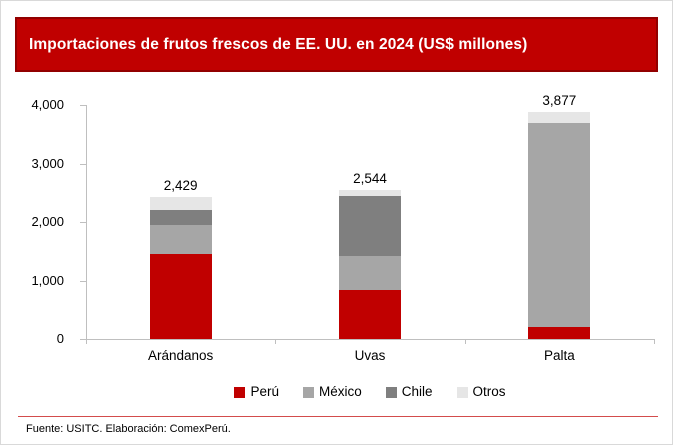 This screenshot has width=673, height=445. I want to click on category-label: Uvas, so click(370, 355).